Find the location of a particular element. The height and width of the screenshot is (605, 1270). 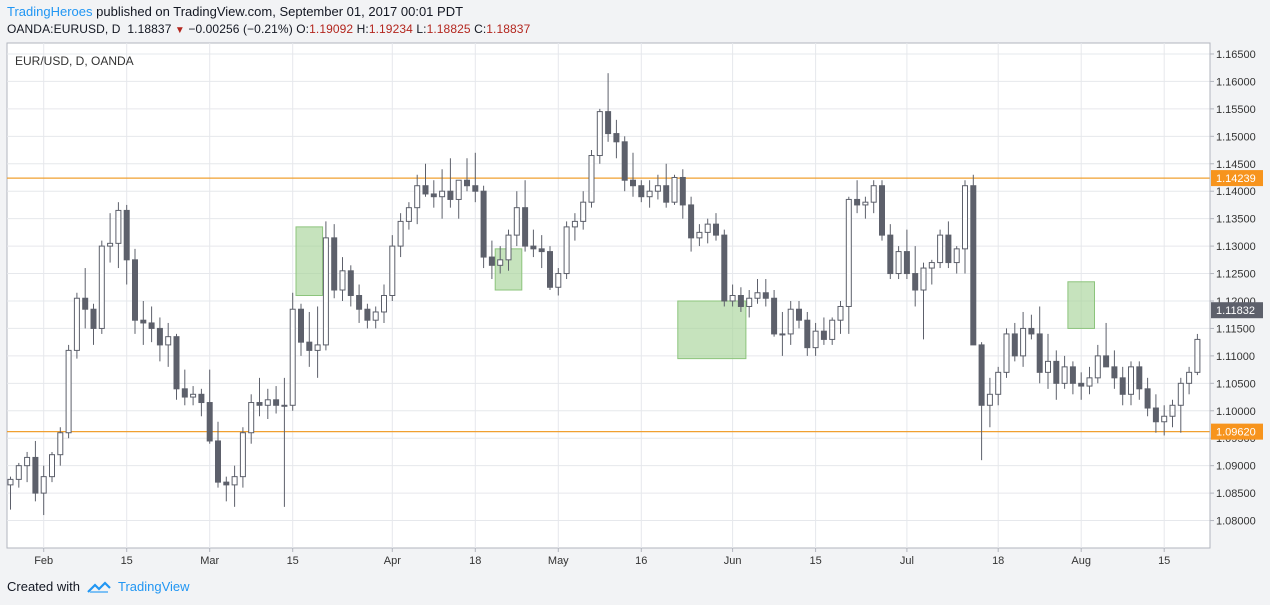

tradingview-link: TradingView is located at coordinates (153, 586).